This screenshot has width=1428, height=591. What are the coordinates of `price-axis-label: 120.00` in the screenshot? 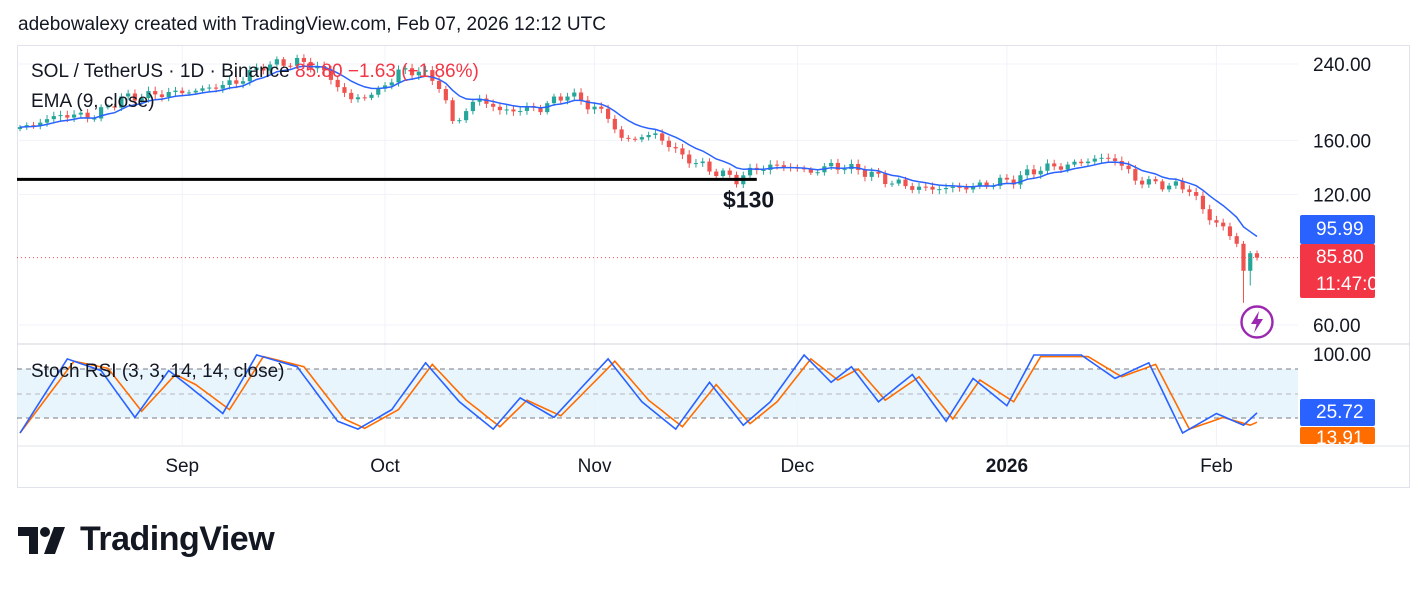 It's located at (1342, 196).